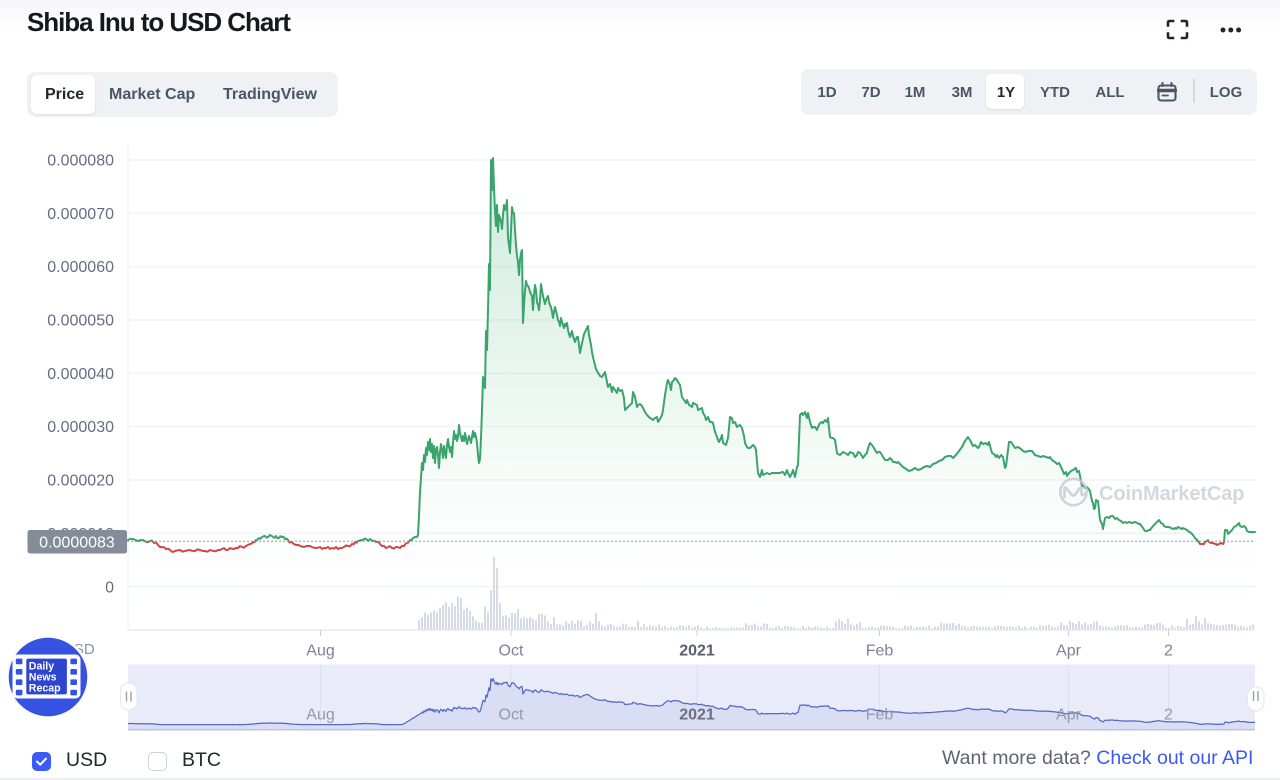 The image size is (1280, 780). Describe the element at coordinates (41, 667) in the screenshot. I see `svg-text: Daily` at that location.